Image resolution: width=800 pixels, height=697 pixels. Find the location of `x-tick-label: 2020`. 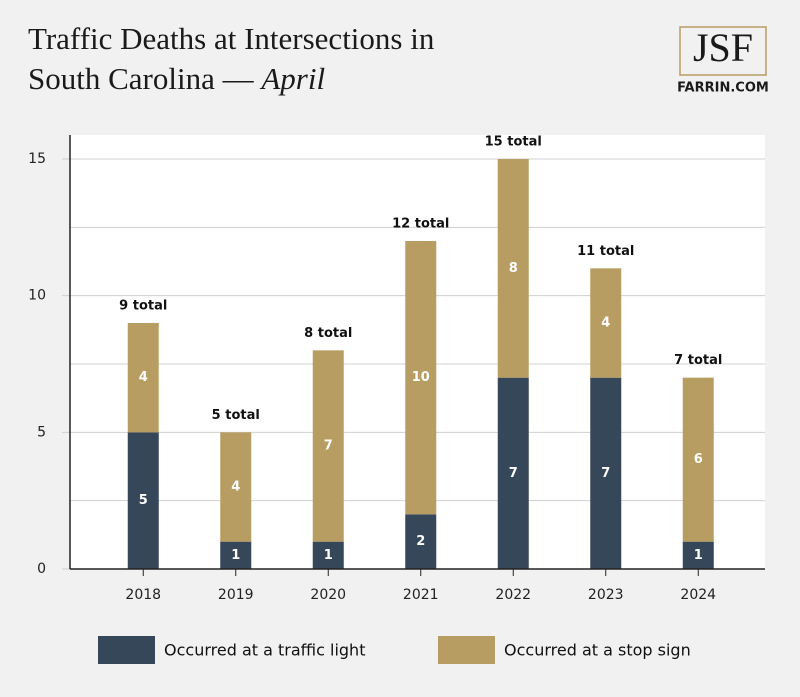

x-tick-label: 2020 is located at coordinates (328, 595).